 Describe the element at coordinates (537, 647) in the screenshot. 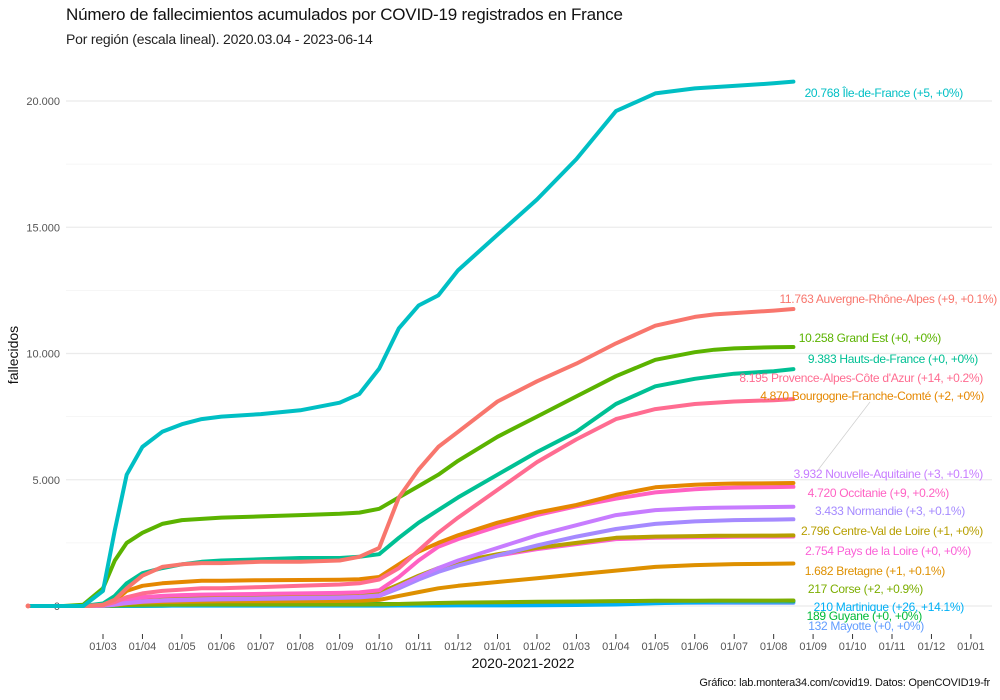

I see `x-tick-label: 01/02` at that location.